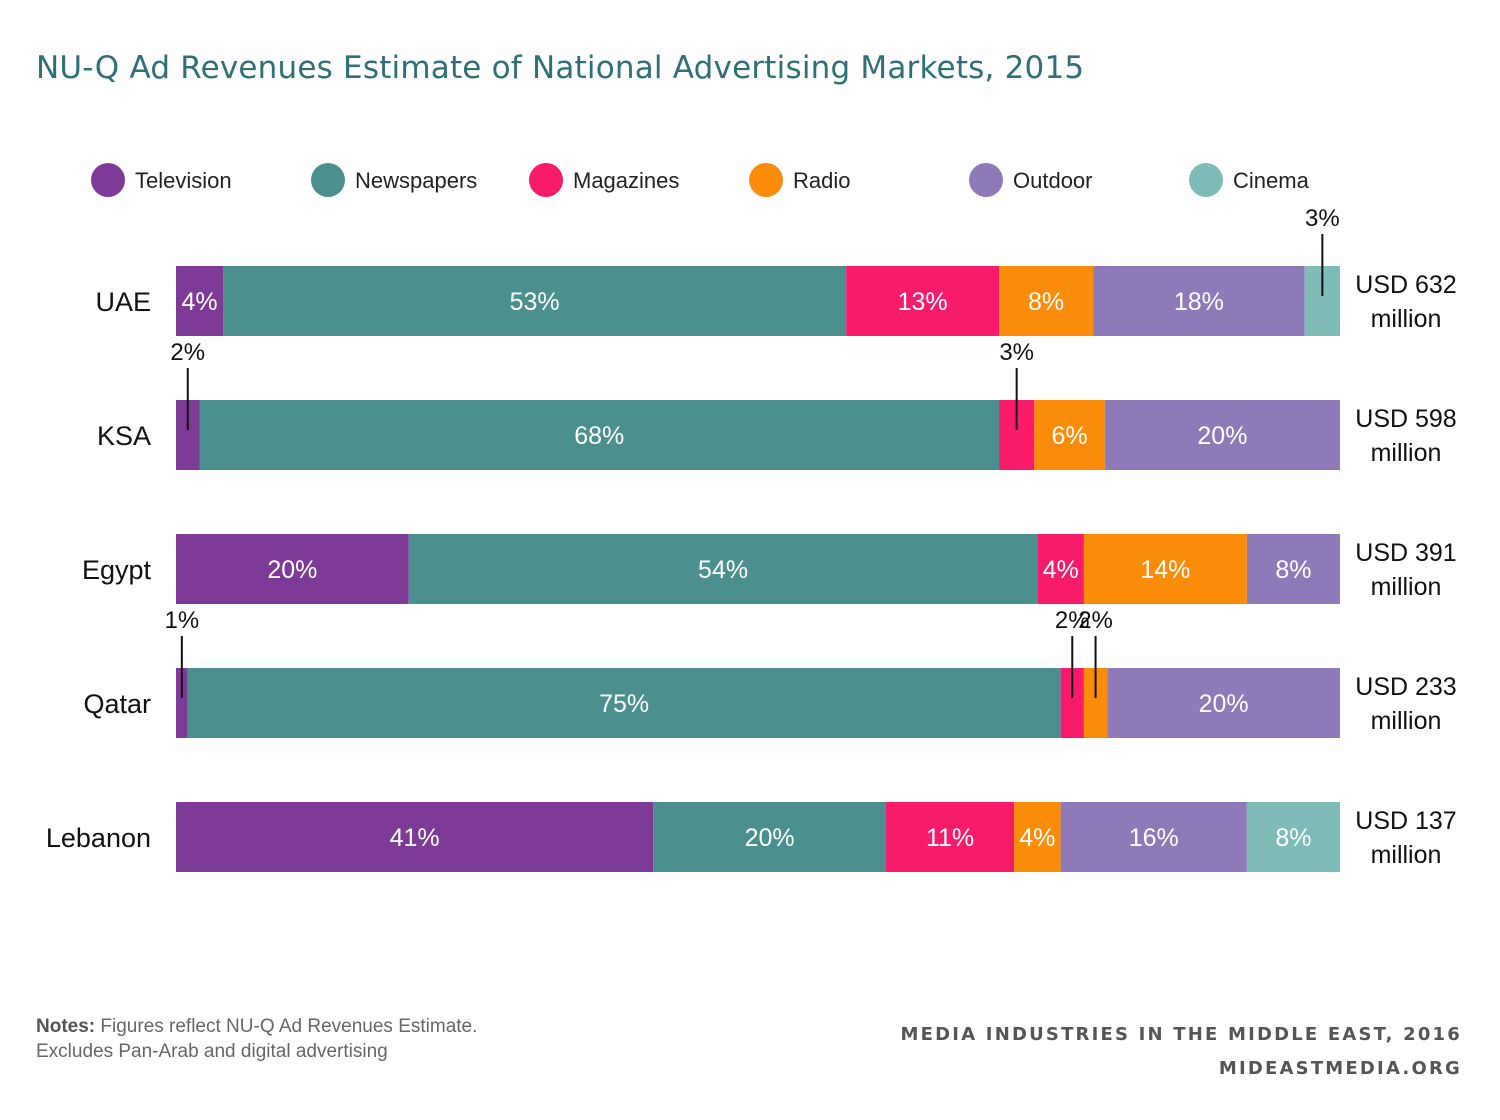  What do you see at coordinates (123, 302) in the screenshot?
I see `row-label-uae: UAE` at bounding box center [123, 302].